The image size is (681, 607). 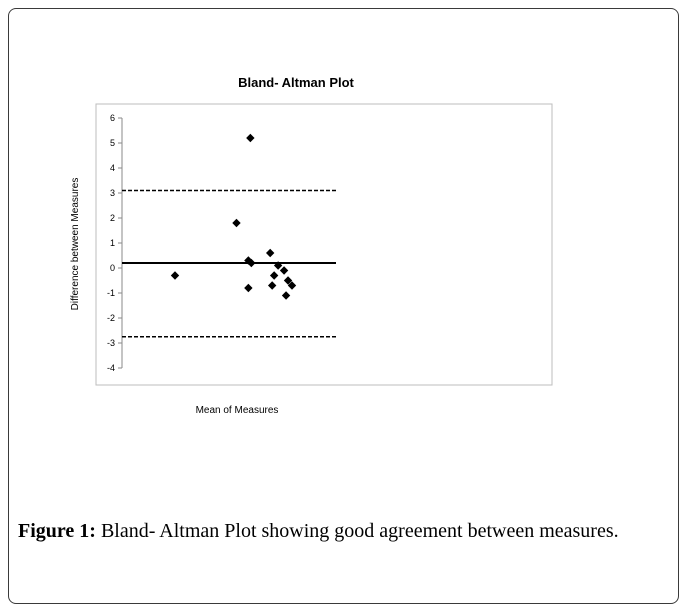 I want to click on y-tick-label: -1, so click(x=111, y=293).